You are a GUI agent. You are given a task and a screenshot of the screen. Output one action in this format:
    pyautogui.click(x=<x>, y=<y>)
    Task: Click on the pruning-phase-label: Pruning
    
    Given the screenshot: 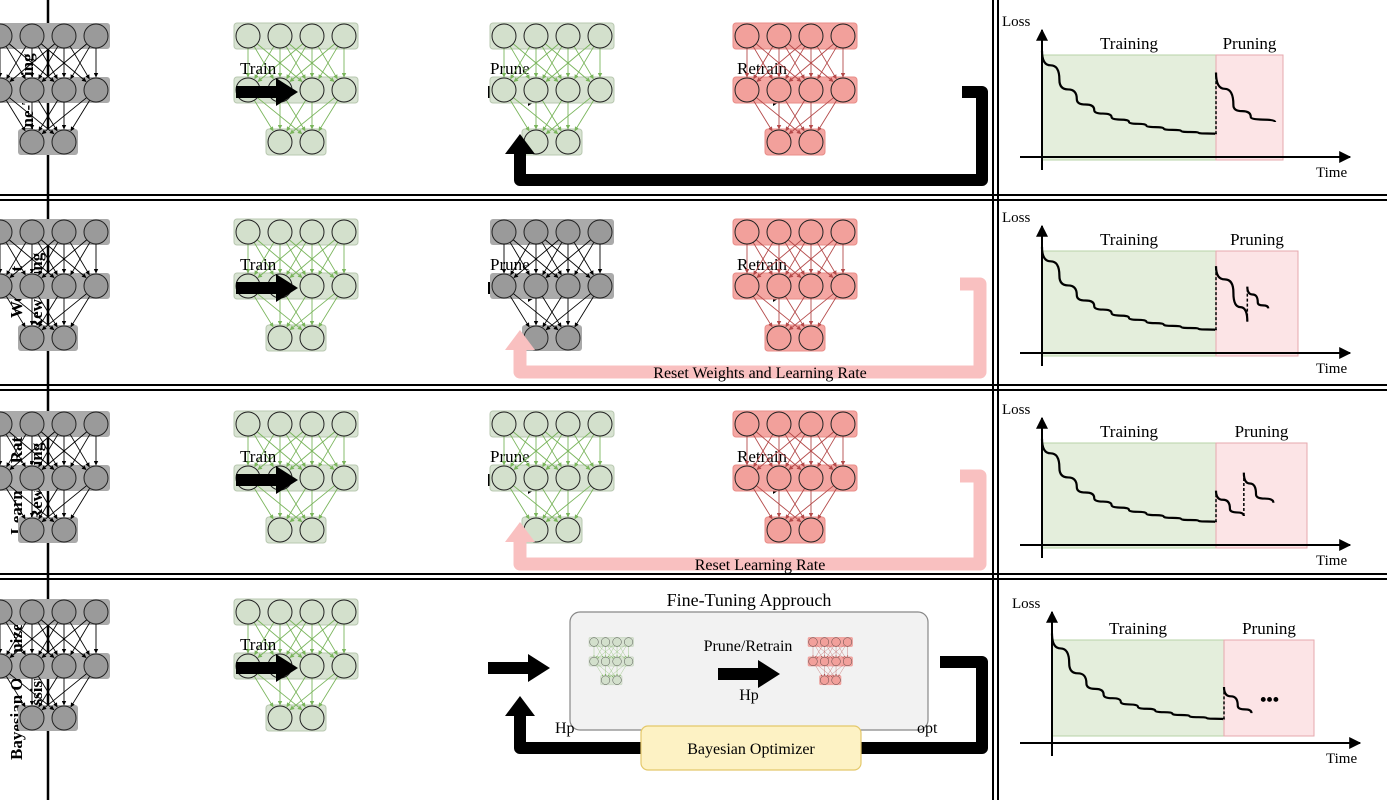 What is the action you would take?
    pyautogui.click(x=1262, y=431)
    